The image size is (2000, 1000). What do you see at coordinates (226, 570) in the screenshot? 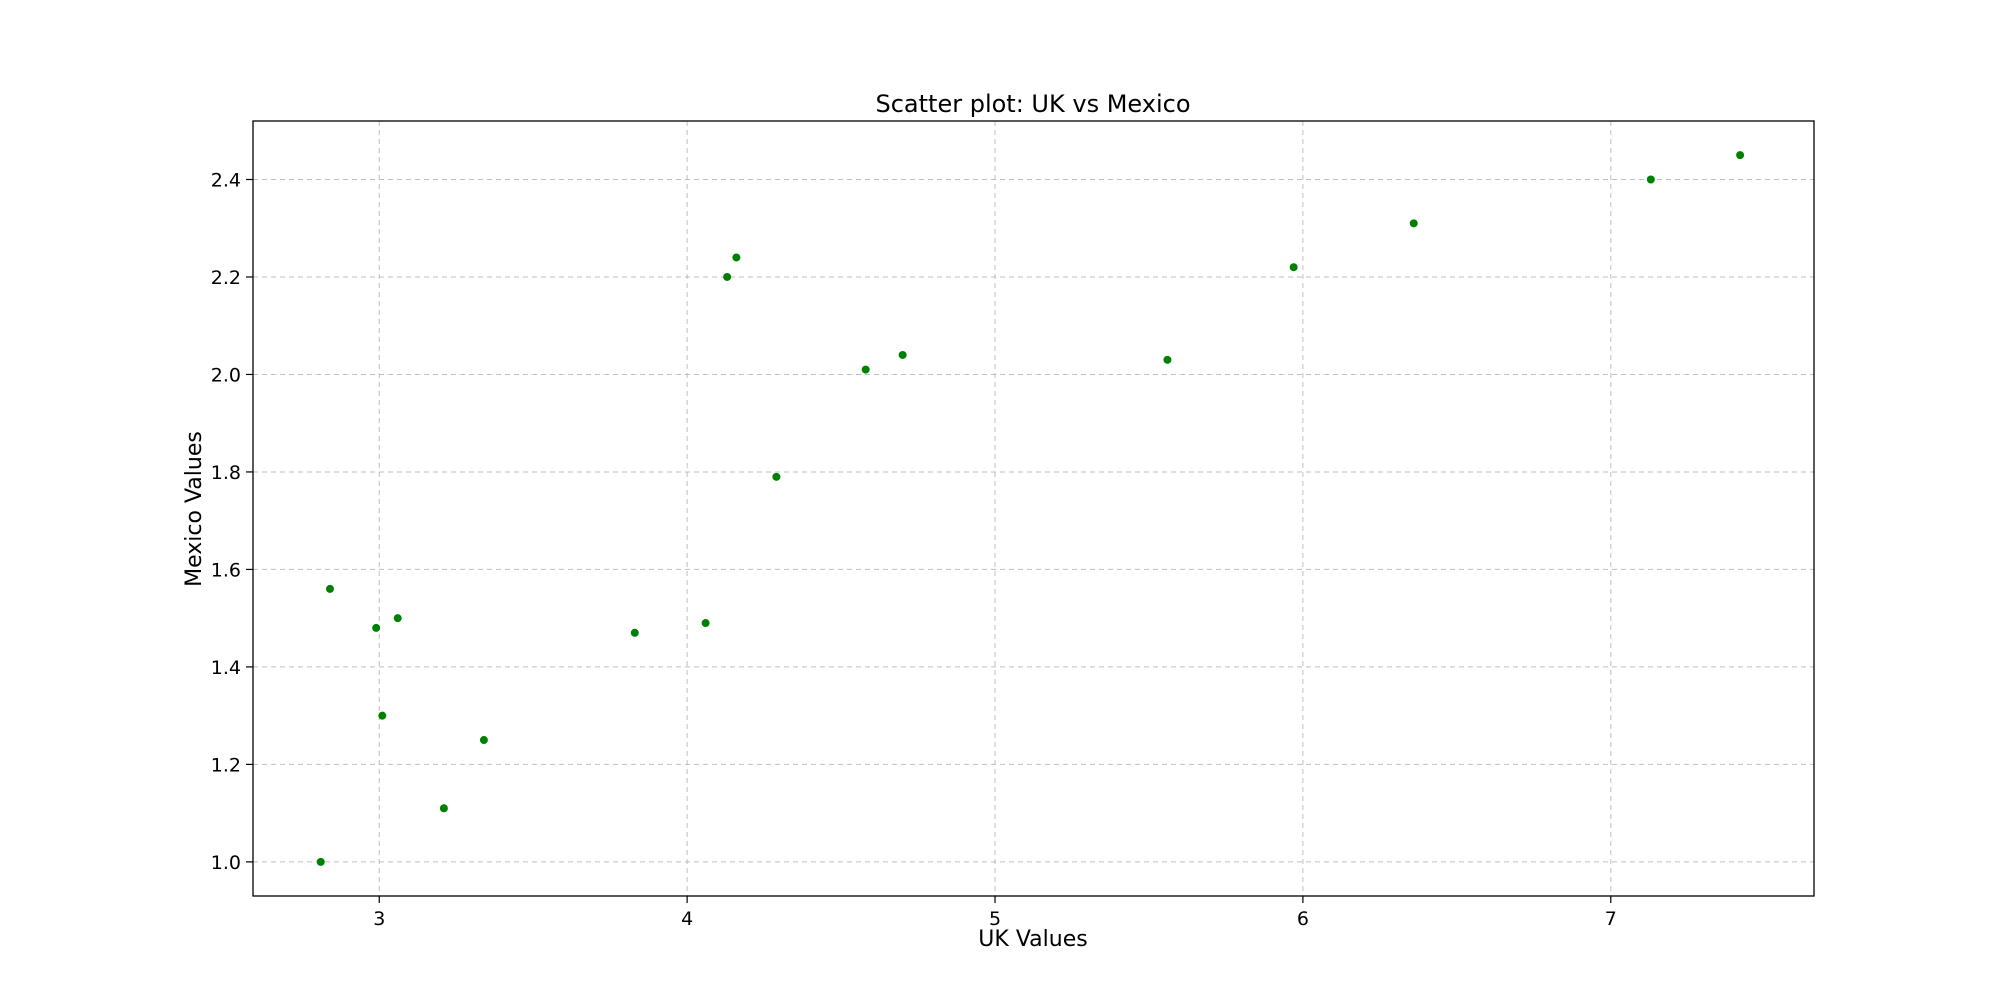
I see `y-tick-label: 1.6` at bounding box center [226, 570].